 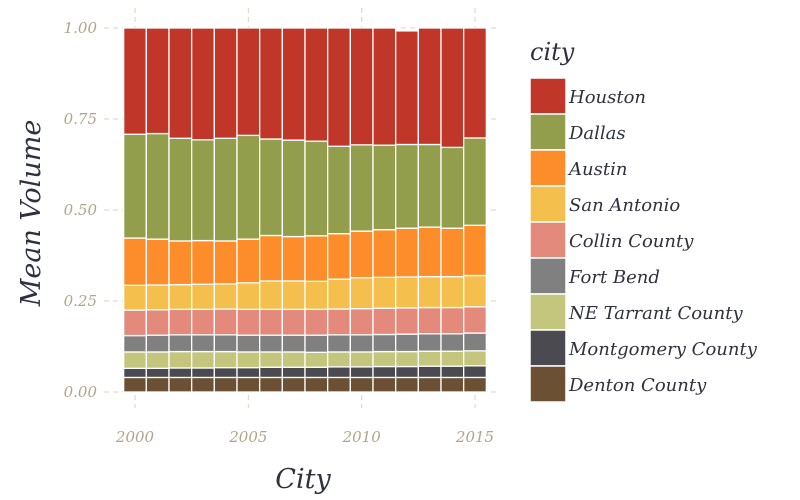 What do you see at coordinates (293, 384) in the screenshot?
I see `bar-segment-denton-county-2007` at bounding box center [293, 384].